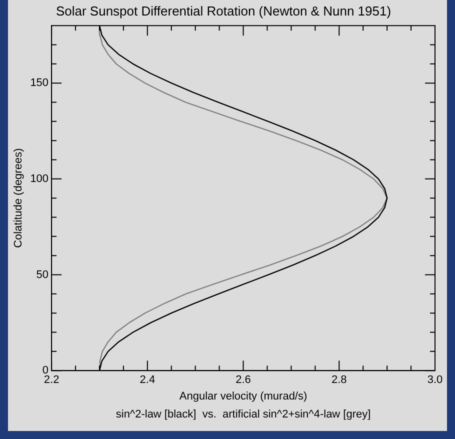  Describe the element at coordinates (18, 198) in the screenshot. I see `y-axis-title: Colatitude (degrees)` at that location.